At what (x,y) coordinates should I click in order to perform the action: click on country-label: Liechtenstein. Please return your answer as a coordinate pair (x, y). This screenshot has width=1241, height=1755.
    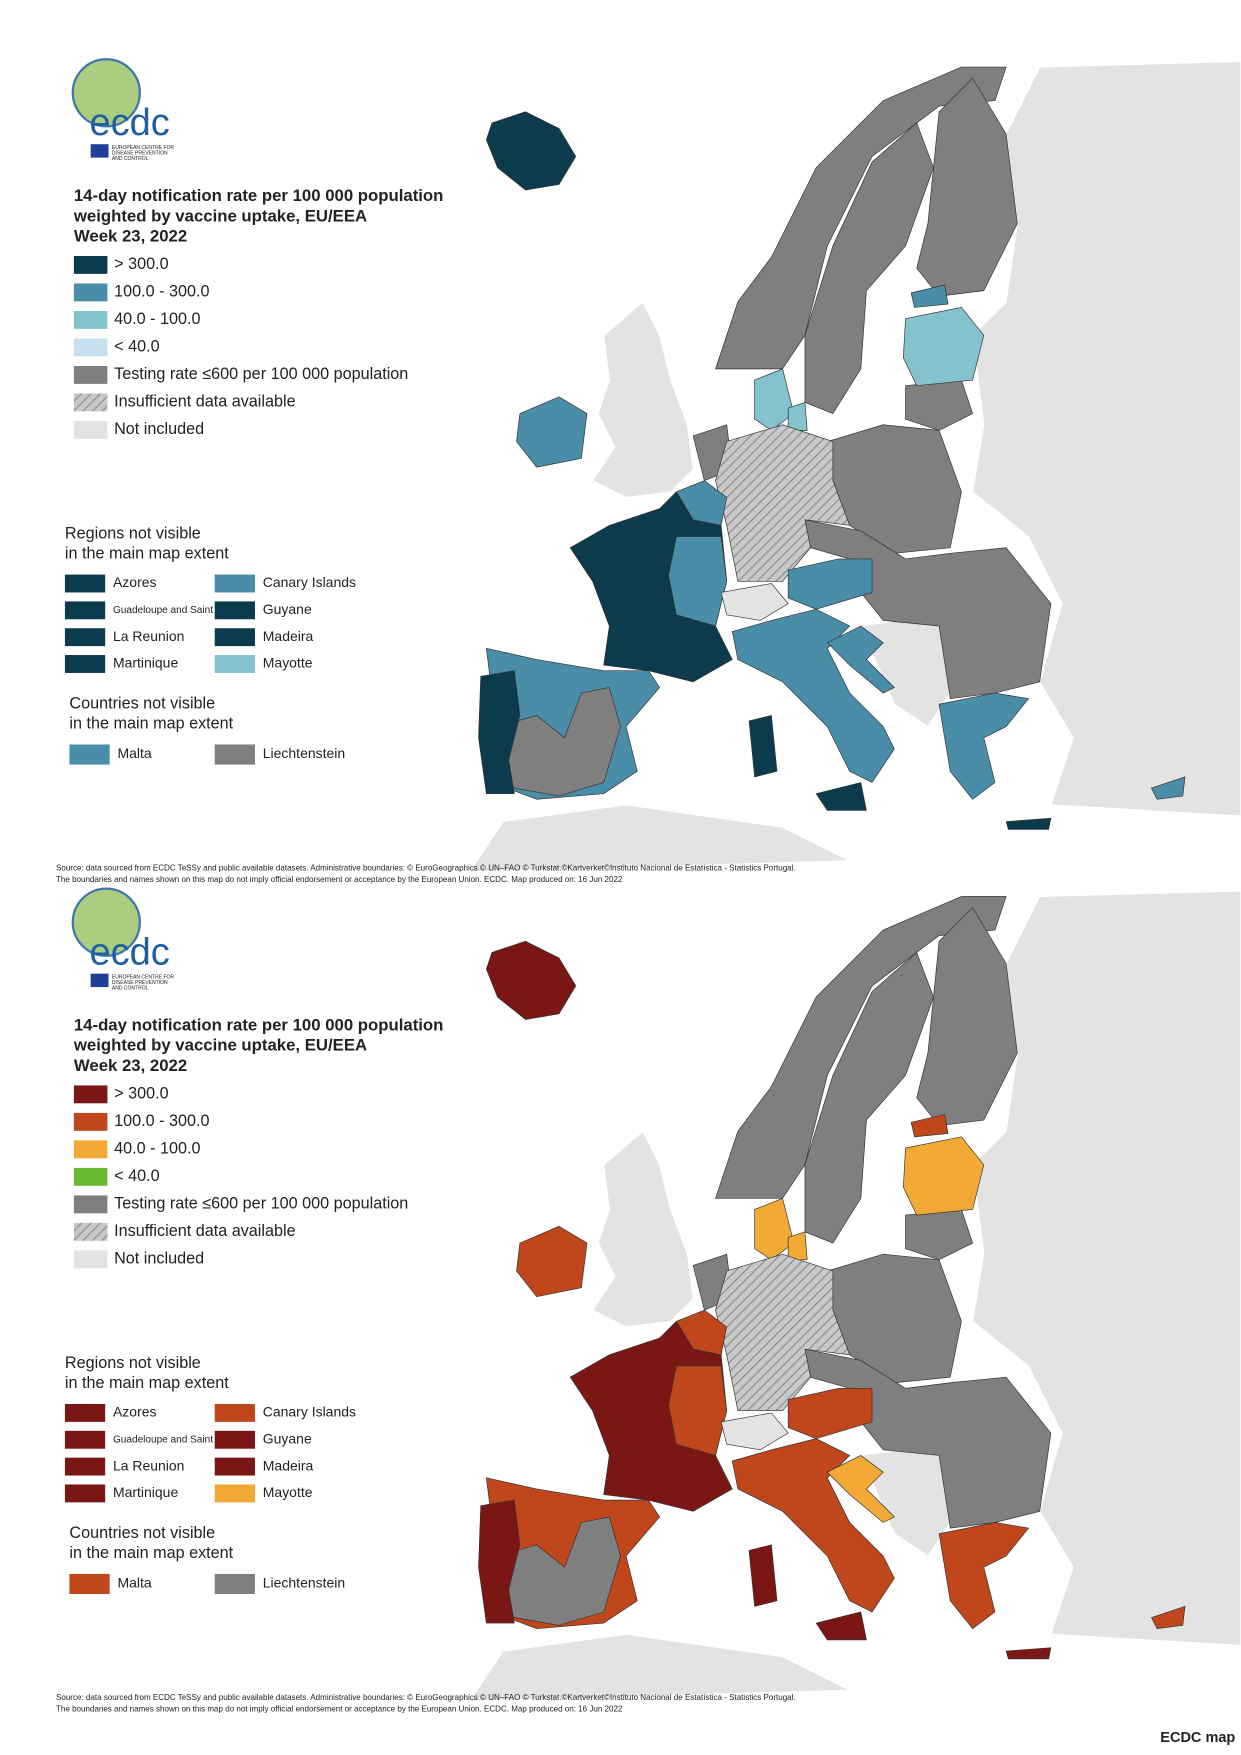
    Looking at the image, I should click on (304, 753).